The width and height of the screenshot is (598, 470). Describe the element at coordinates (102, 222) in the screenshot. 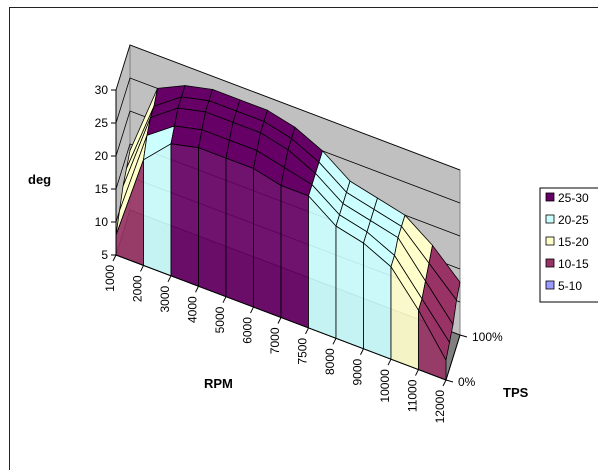

I see `z-tick-label: 10` at that location.